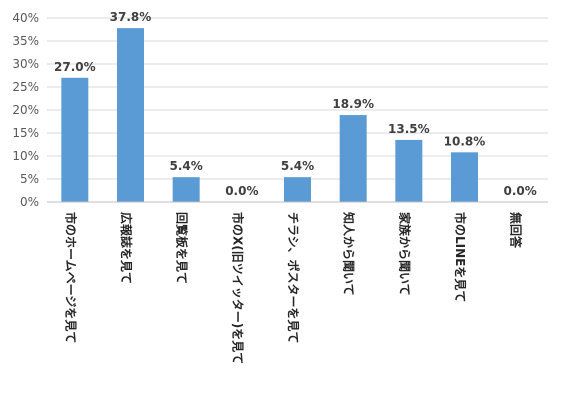  What do you see at coordinates (25, 133) in the screenshot?
I see `y-tick-label: 15%` at bounding box center [25, 133].